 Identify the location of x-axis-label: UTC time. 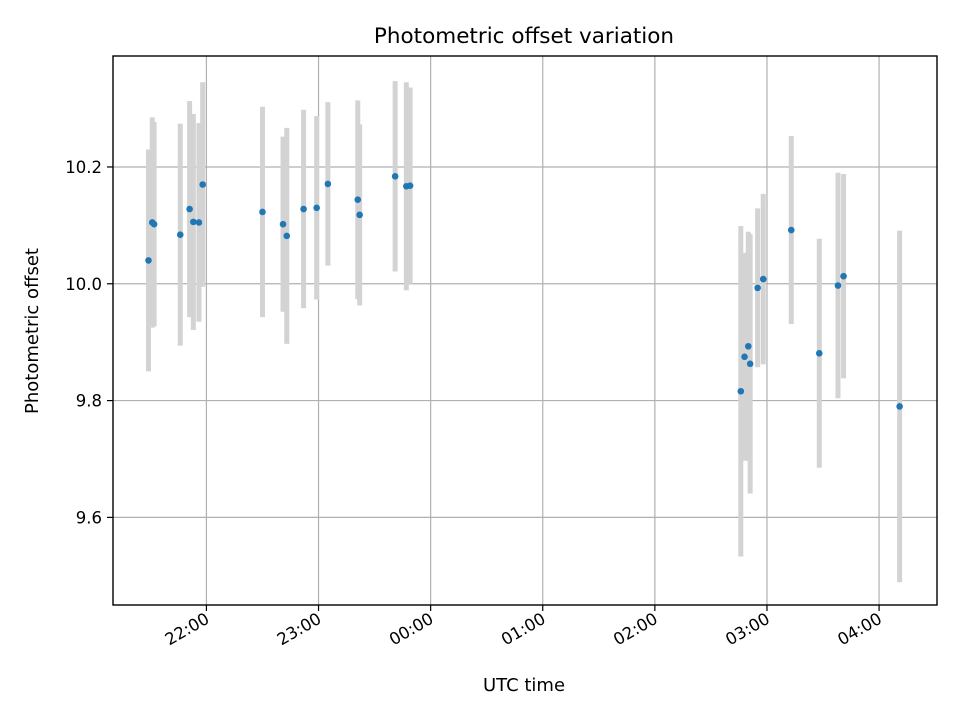
(524, 685).